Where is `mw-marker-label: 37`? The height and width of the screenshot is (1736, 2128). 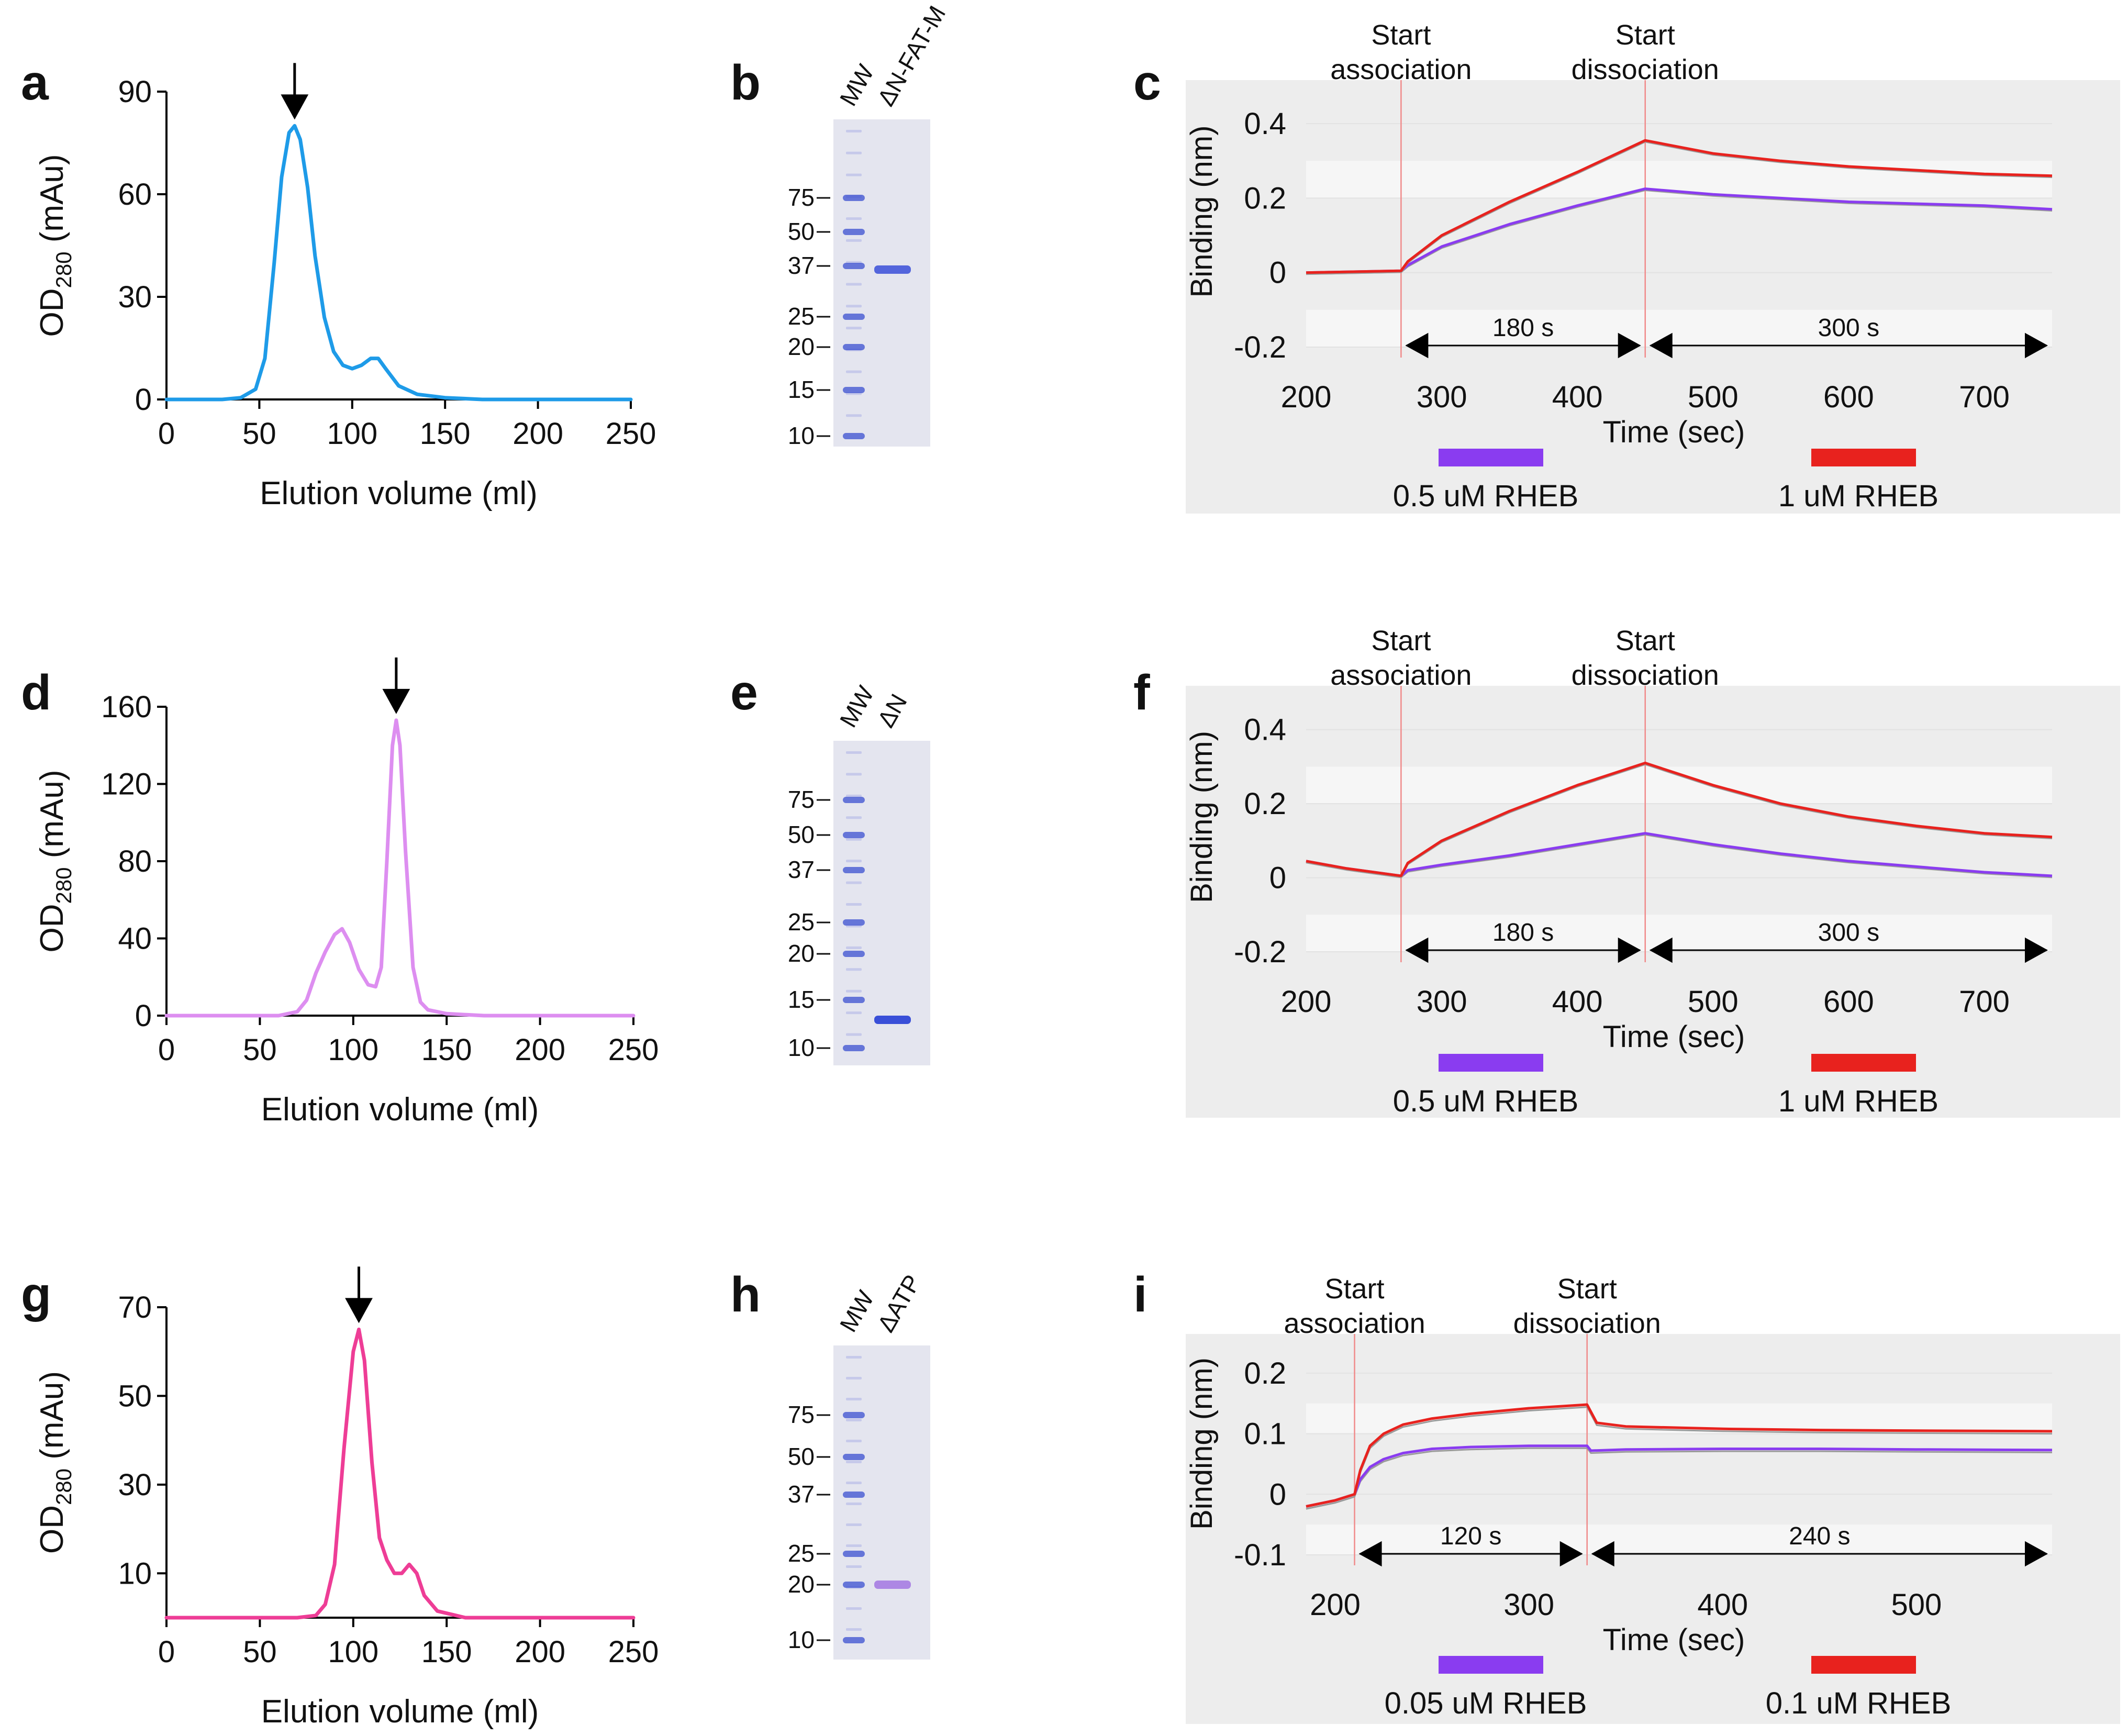 mw-marker-label: 37 is located at coordinates (801, 869).